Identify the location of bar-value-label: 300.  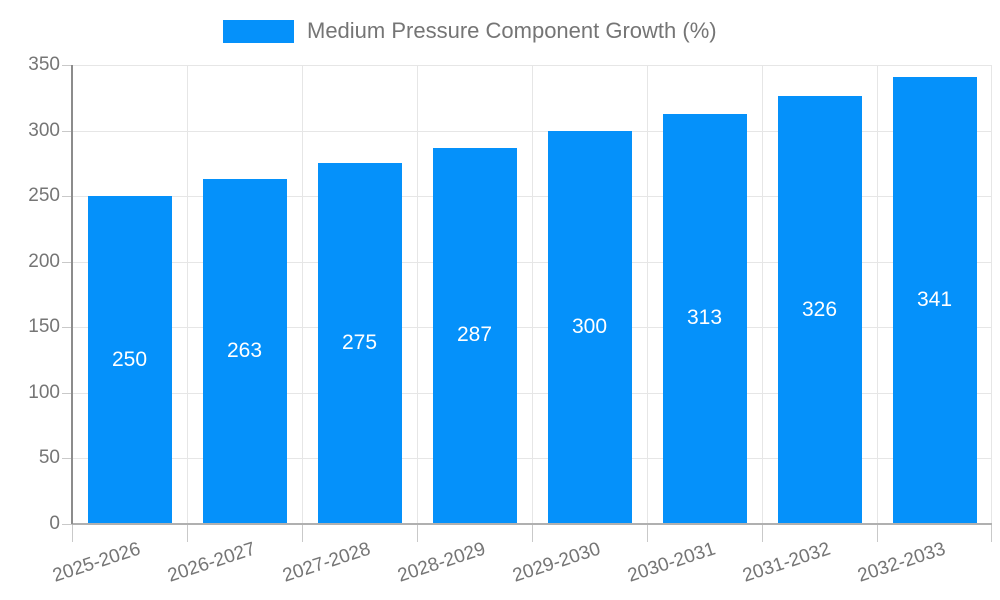
(589, 326).